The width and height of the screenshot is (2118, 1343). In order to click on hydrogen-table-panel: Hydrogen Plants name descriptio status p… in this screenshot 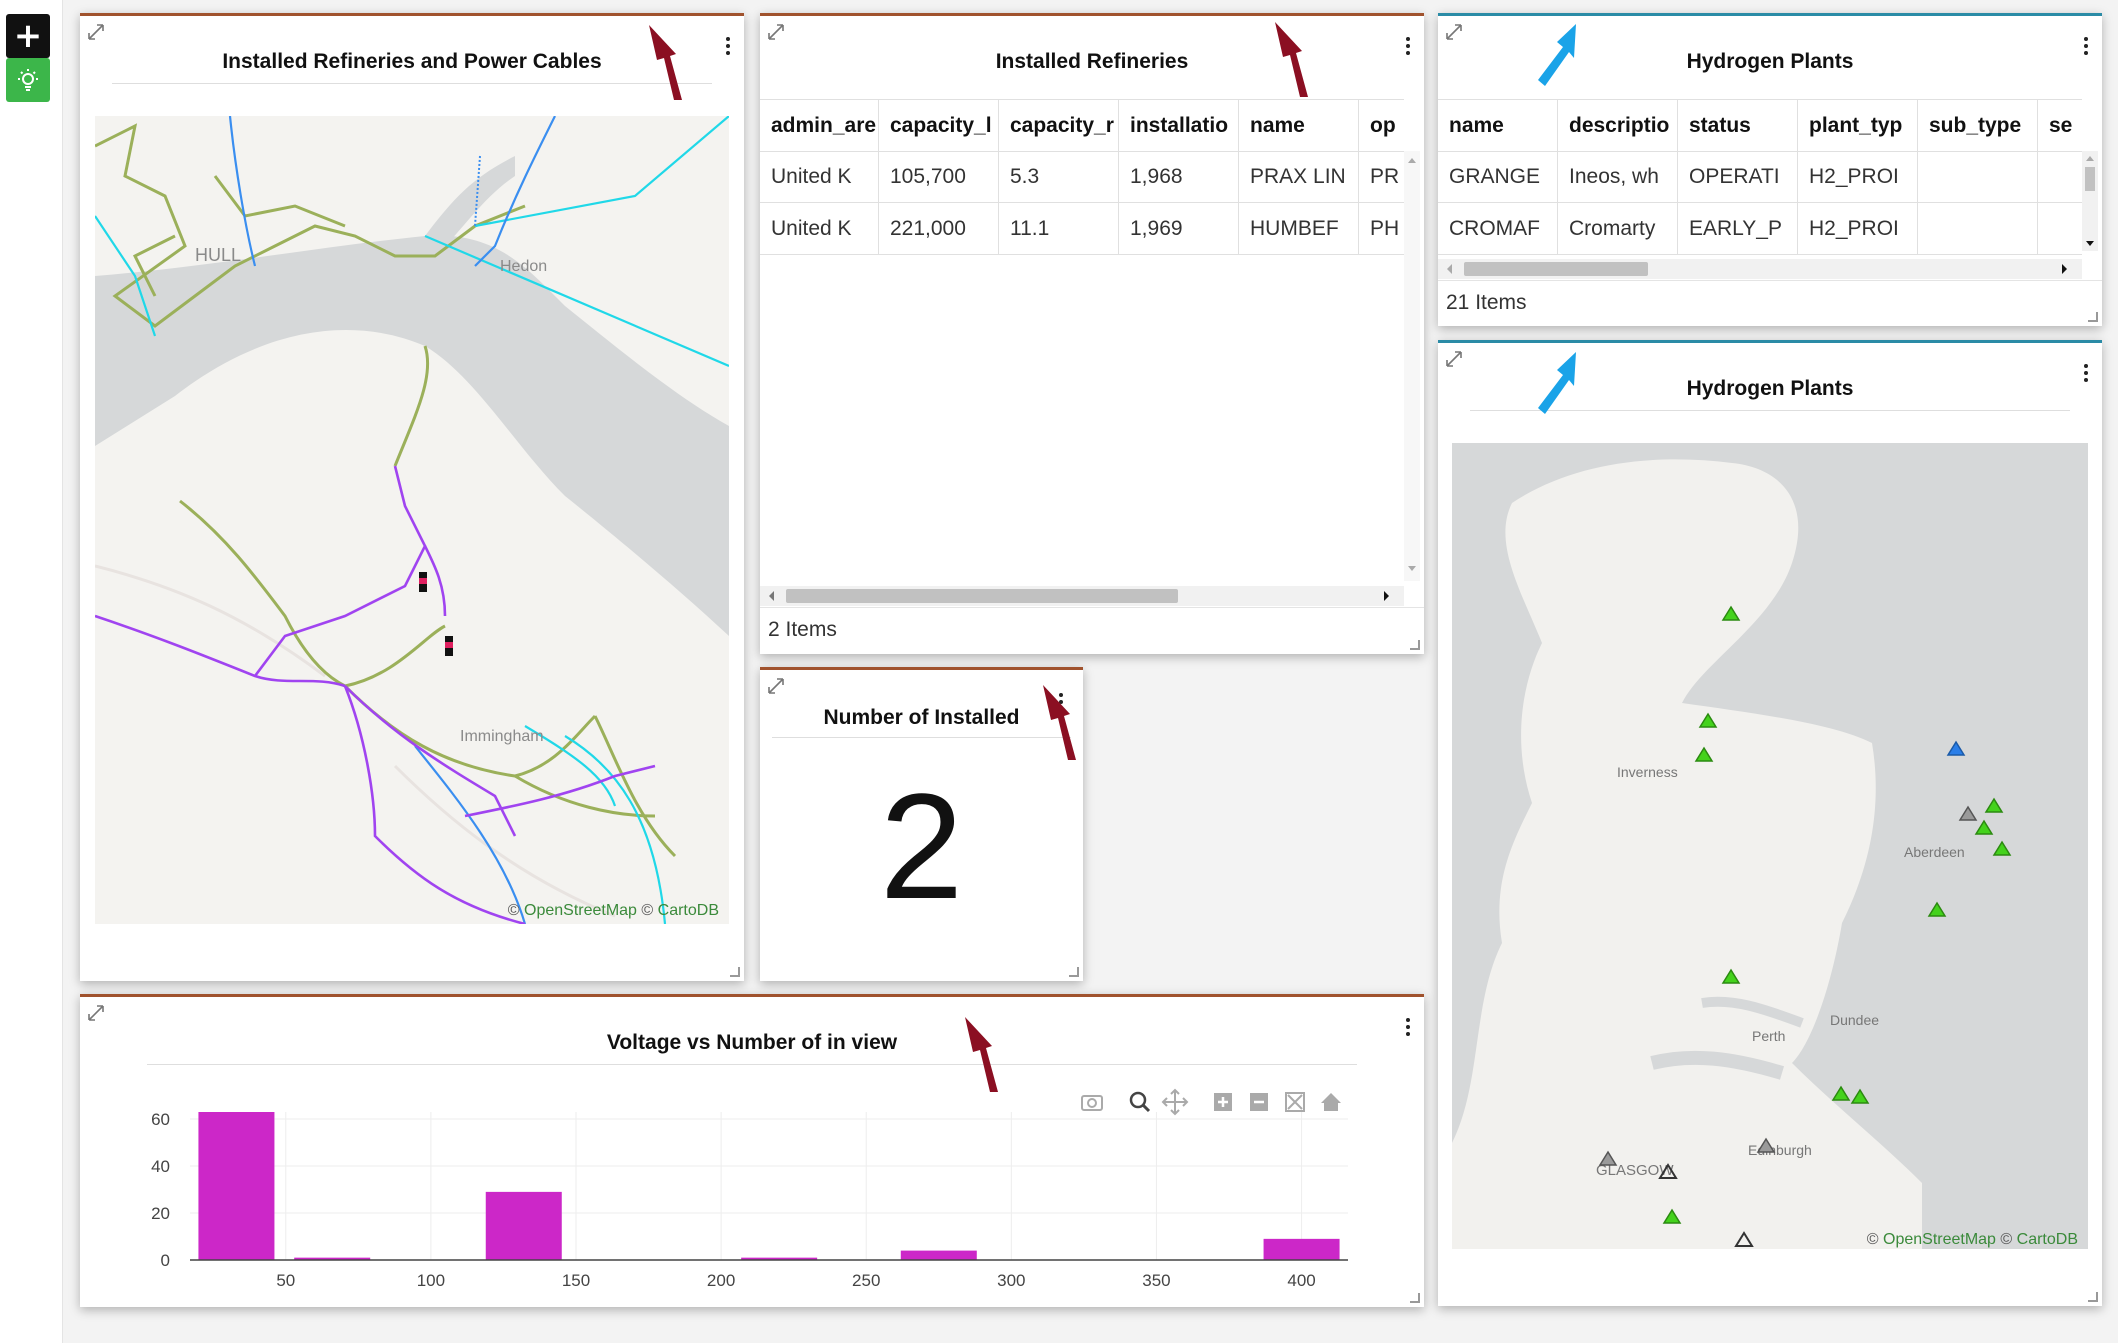, I will do `click(1770, 169)`.